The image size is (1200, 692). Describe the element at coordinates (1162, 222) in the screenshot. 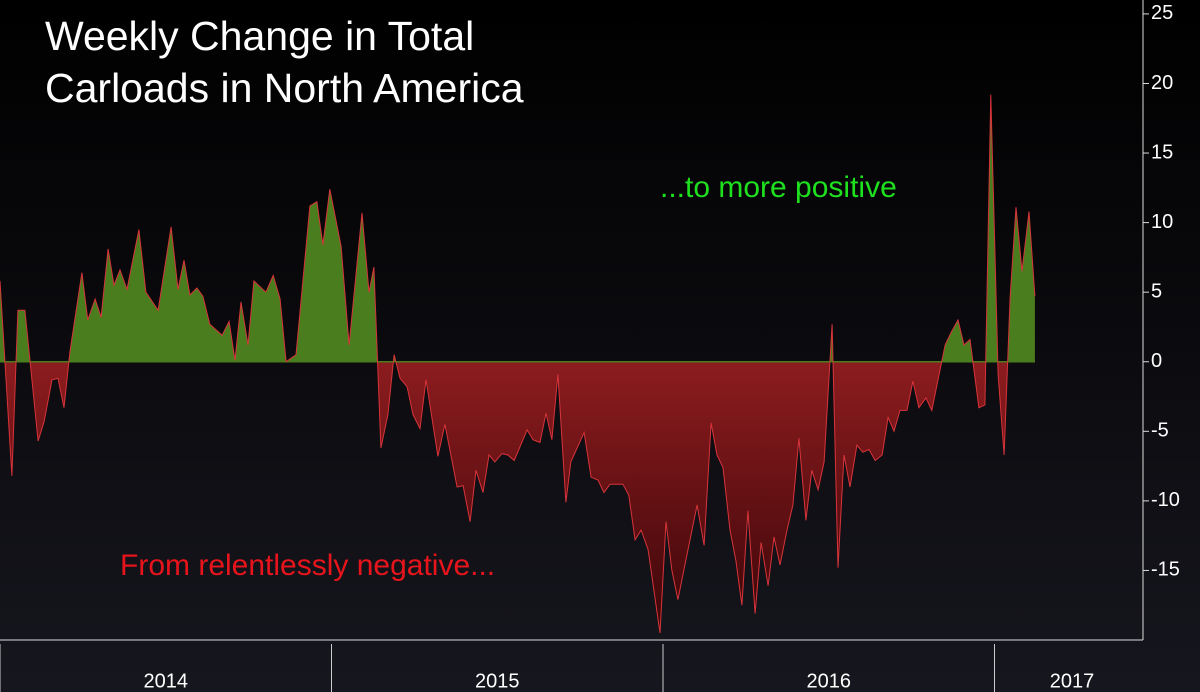

I see `y-tick-label: 10` at that location.